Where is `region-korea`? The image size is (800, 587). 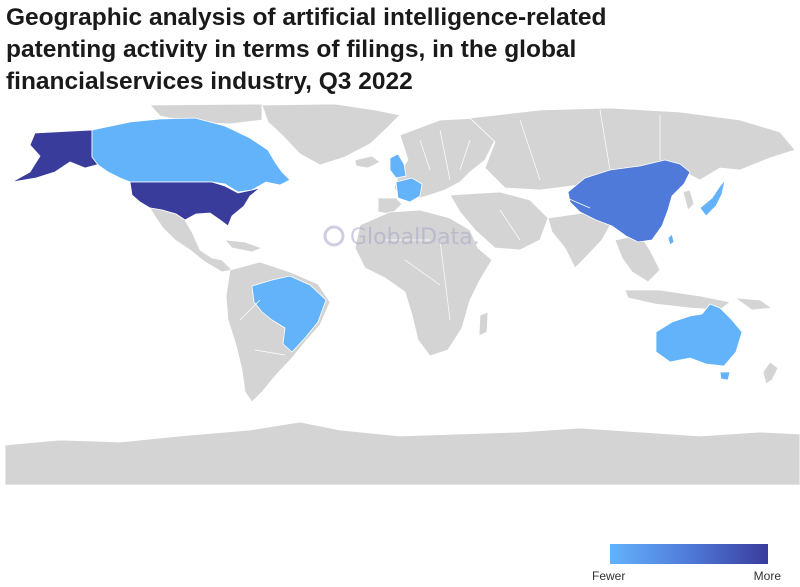
region-korea is located at coordinates (688, 200).